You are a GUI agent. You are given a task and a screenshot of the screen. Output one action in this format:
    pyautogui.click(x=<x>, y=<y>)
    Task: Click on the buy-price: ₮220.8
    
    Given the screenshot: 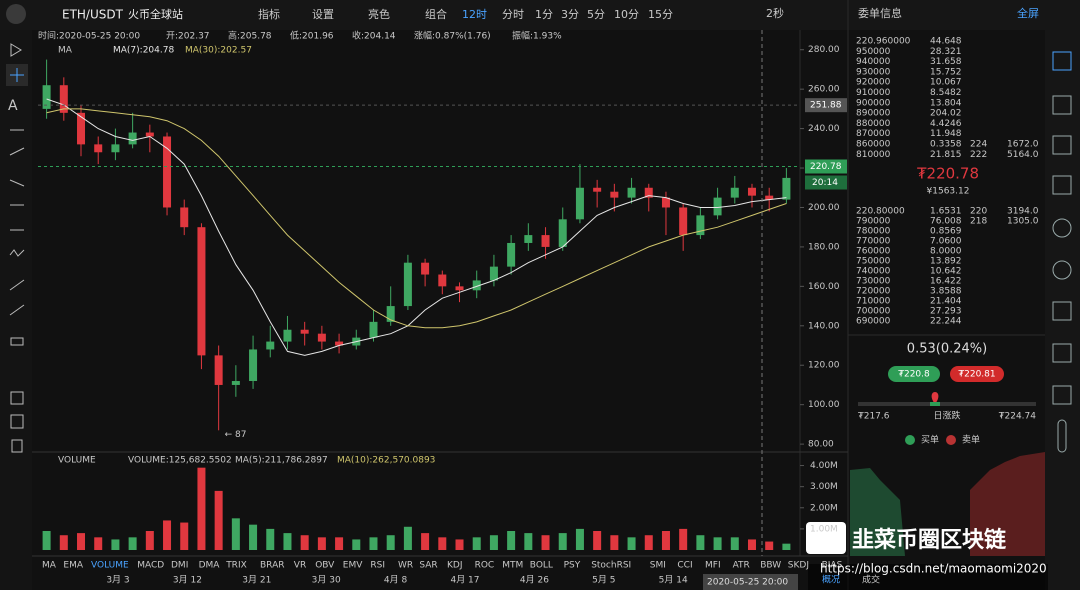 What is the action you would take?
    pyautogui.click(x=914, y=375)
    